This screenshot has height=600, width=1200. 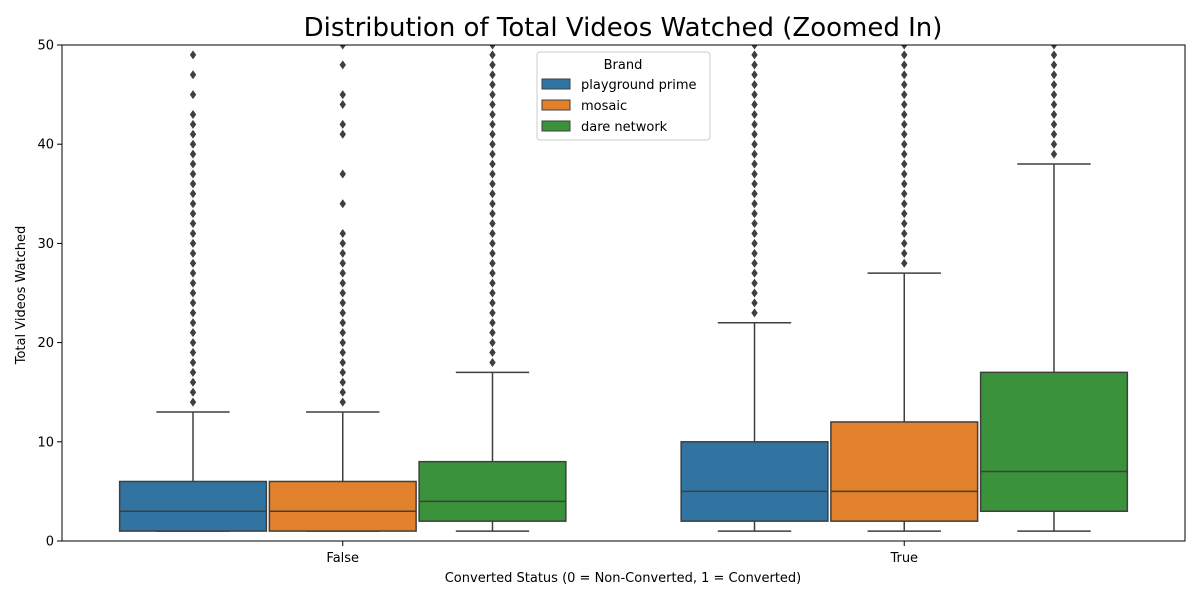 I want to click on y-tick-label: 50, so click(x=45, y=46).